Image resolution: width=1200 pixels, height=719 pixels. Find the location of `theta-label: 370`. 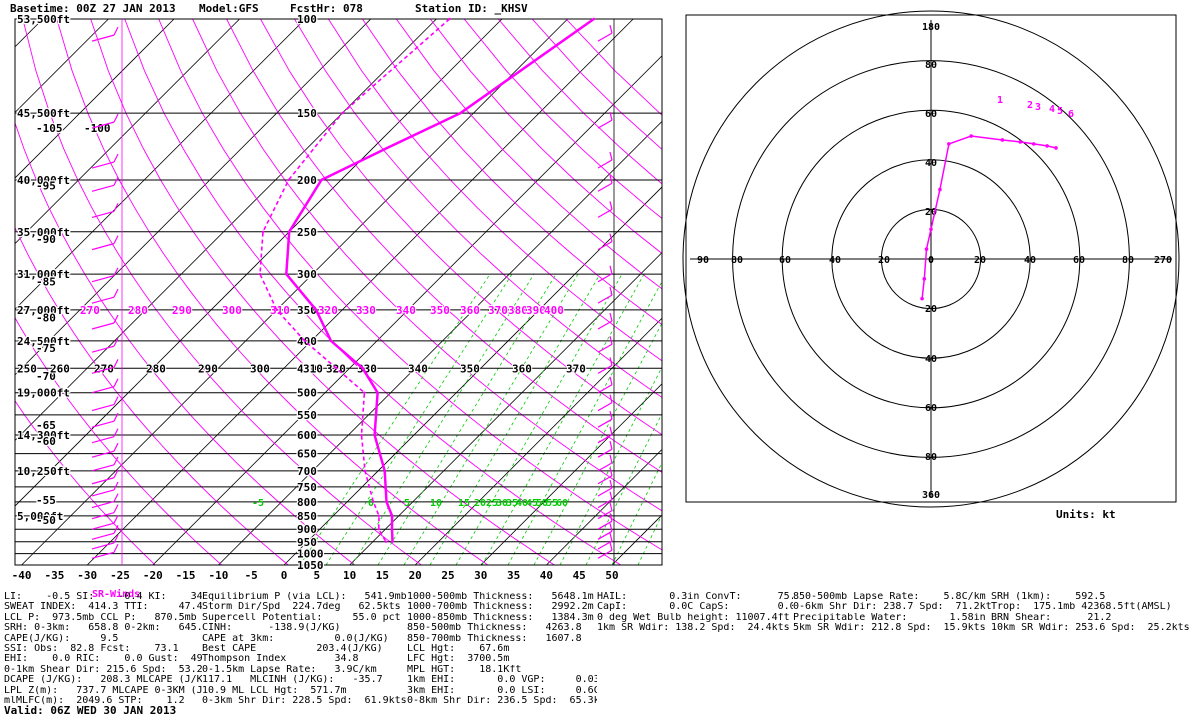

theta-label: 370 is located at coordinates (576, 368).